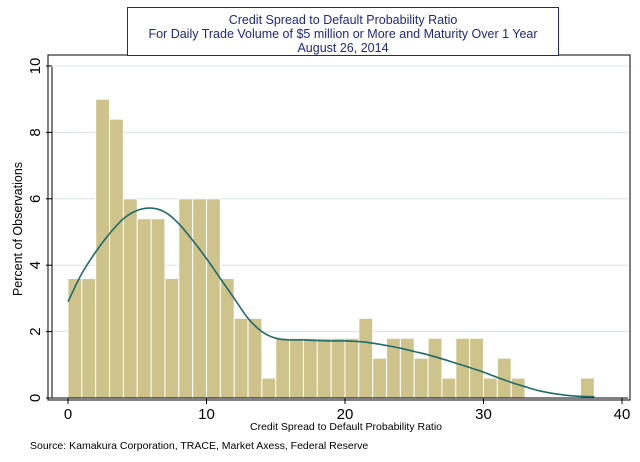 The height and width of the screenshot is (462, 640). Describe the element at coordinates (35, 66) in the screenshot. I see `y-tick-label: 10` at that location.